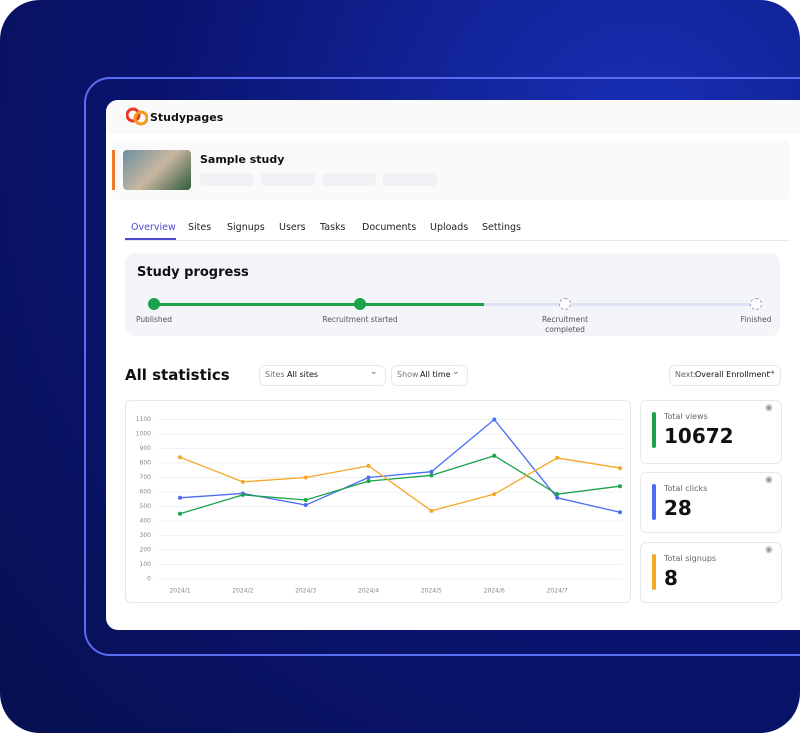 The height and width of the screenshot is (733, 800). Describe the element at coordinates (435, 374) in the screenshot. I see `dropdown-value: All time` at that location.